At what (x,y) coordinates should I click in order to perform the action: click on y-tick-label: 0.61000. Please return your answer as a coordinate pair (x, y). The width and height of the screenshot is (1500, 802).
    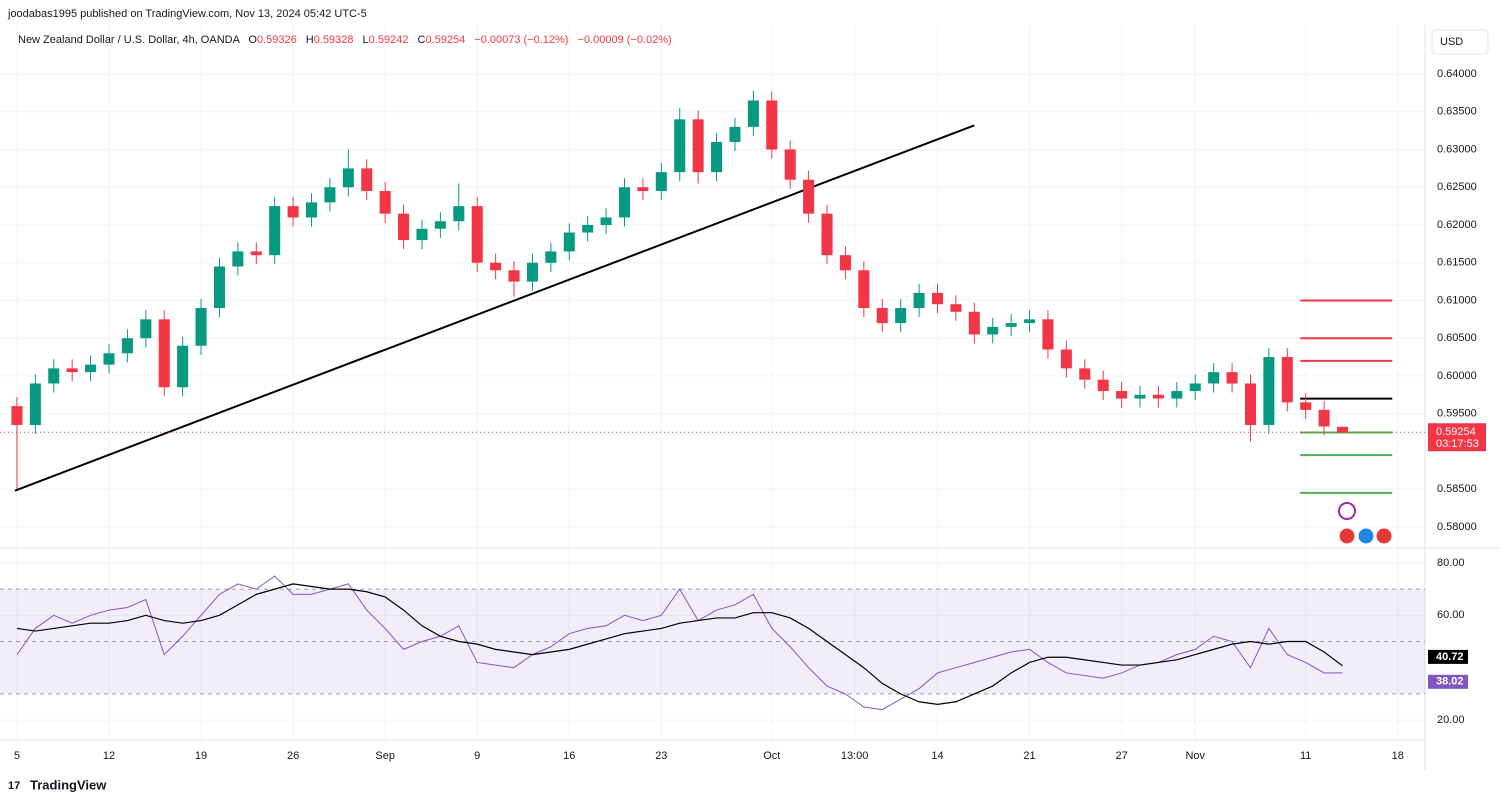
    Looking at the image, I should click on (1457, 300).